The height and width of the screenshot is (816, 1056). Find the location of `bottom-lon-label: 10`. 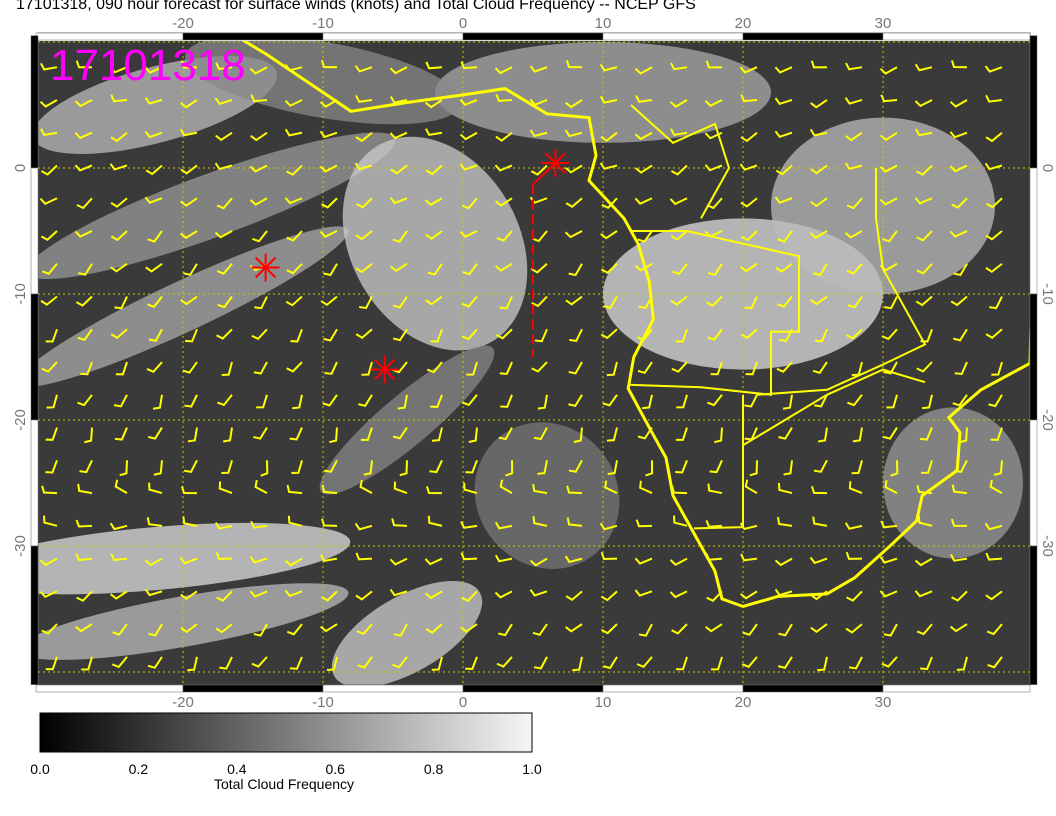

bottom-lon-label: 10 is located at coordinates (603, 702).